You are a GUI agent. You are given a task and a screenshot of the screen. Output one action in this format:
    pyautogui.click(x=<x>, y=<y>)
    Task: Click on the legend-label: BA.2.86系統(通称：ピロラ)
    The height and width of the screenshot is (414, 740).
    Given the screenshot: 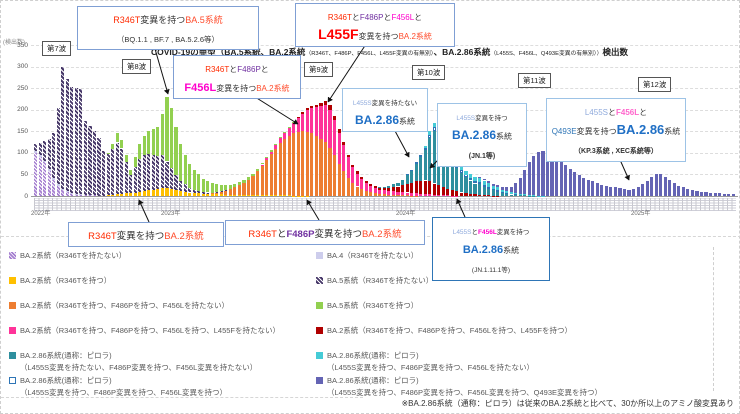 What is the action you would take?
    pyautogui.click(x=159, y=381)
    